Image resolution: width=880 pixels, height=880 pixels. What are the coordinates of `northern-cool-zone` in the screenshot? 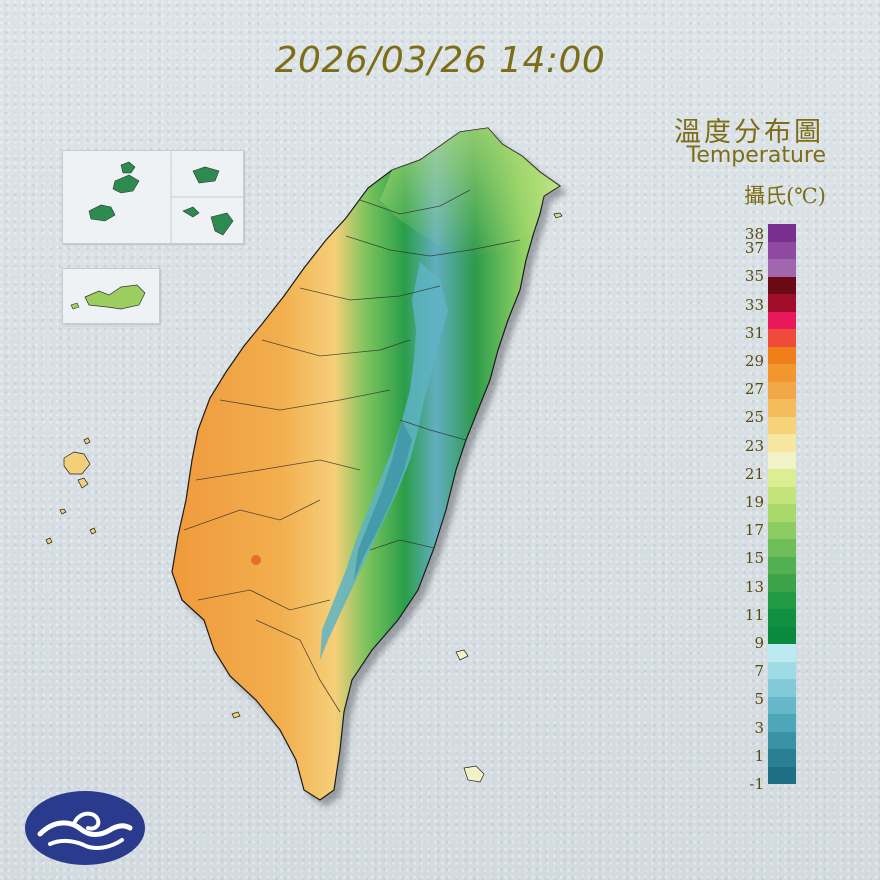 It's located at (470, 194).